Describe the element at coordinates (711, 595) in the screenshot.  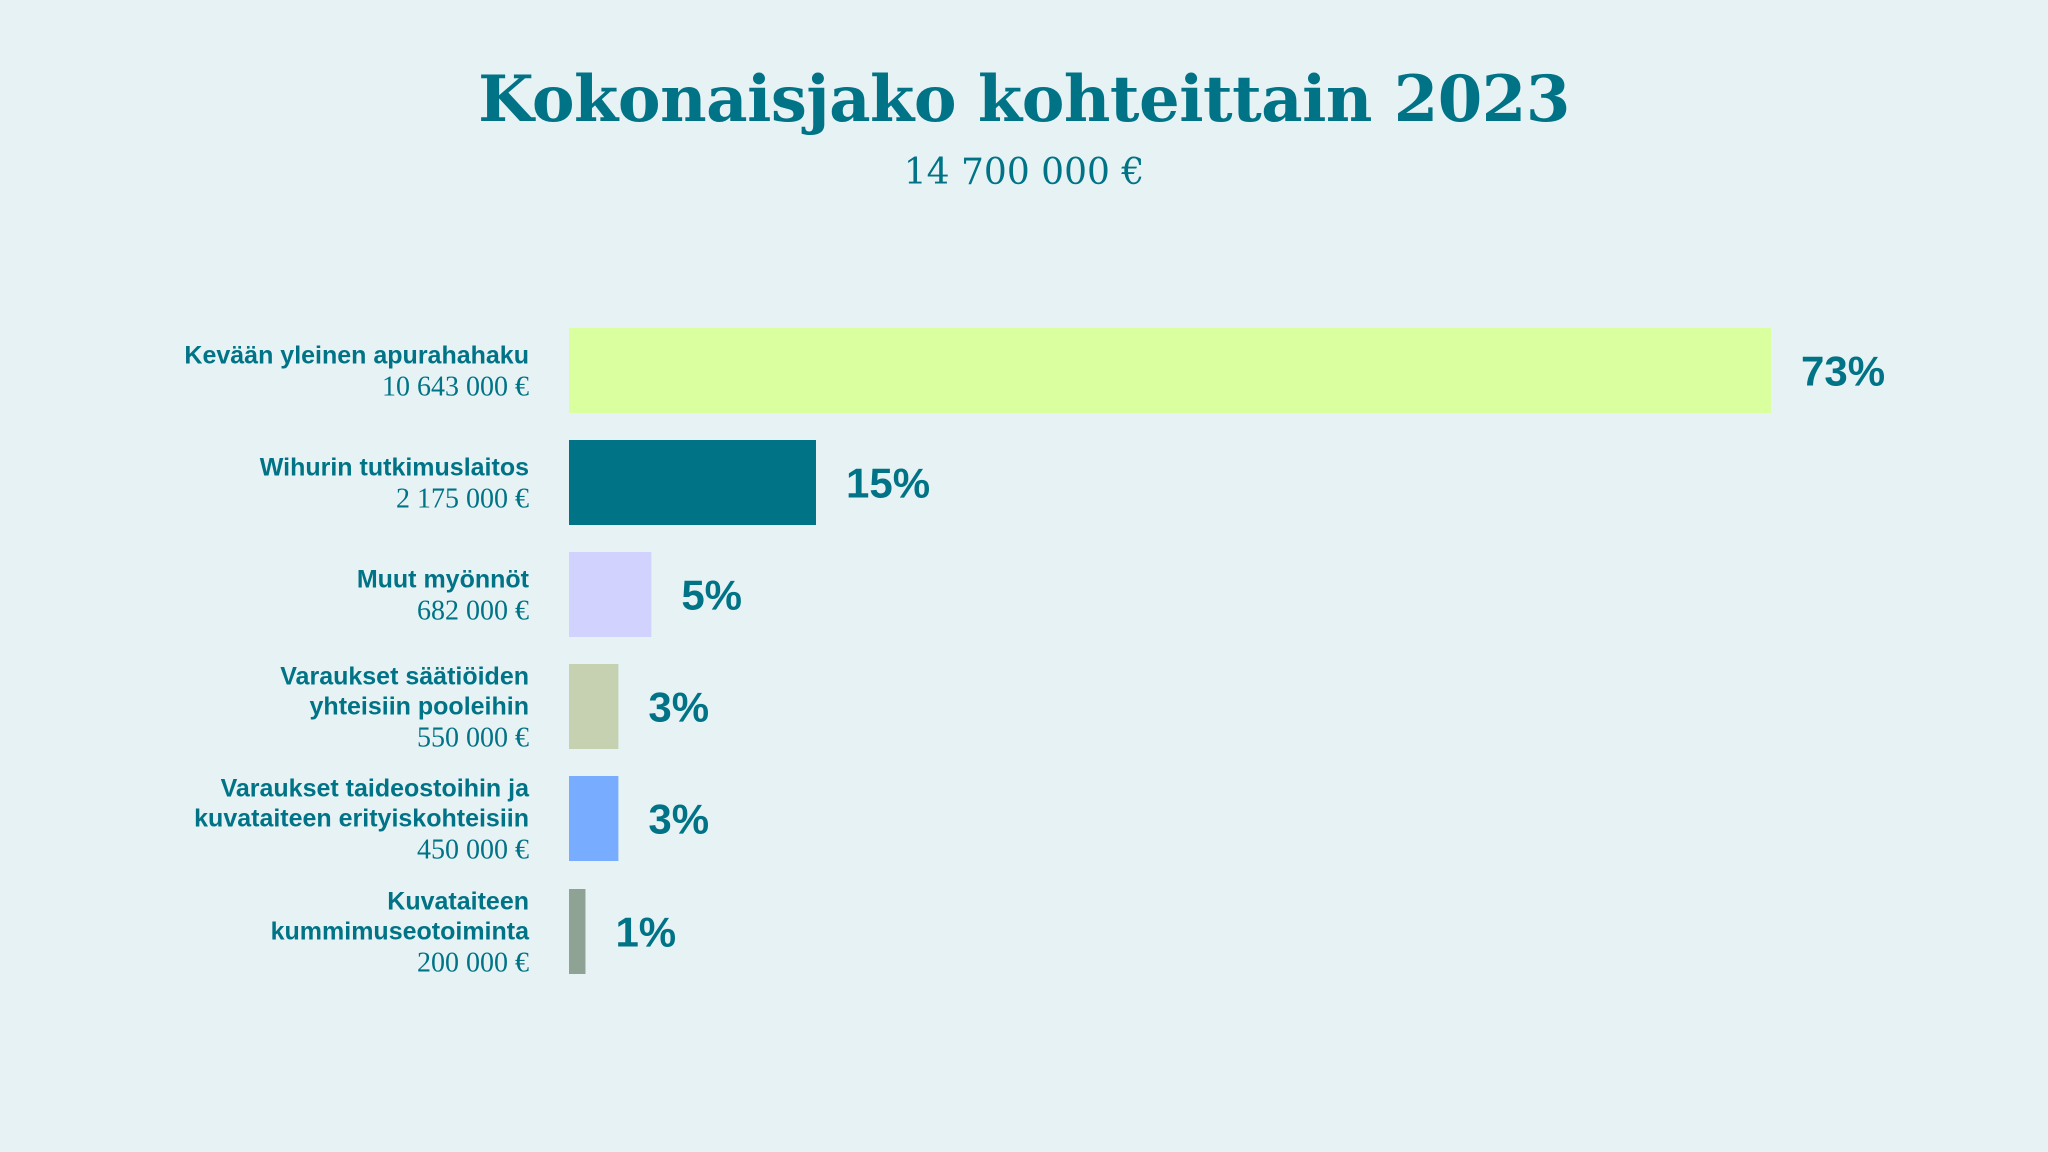
I see `bar-value-label-3: 5%` at that location.